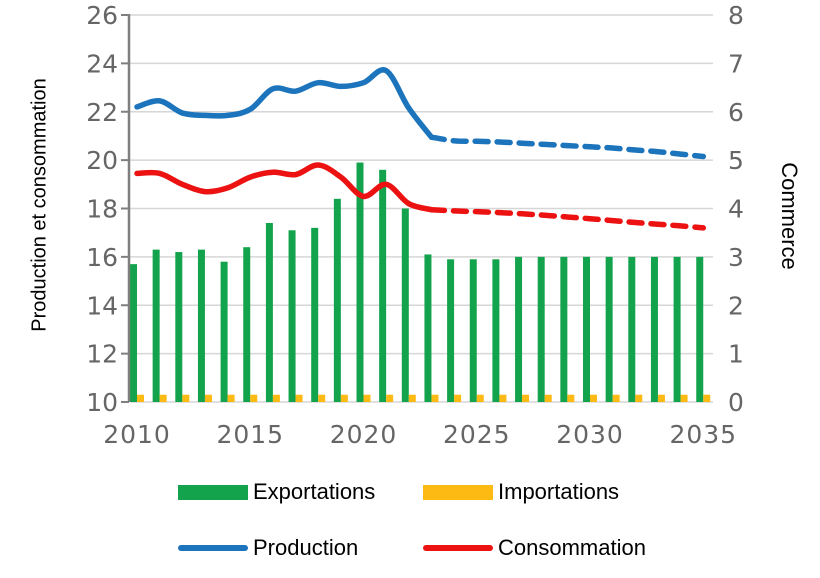 Image resolution: width=820 pixels, height=578 pixels. I want to click on bar-exportations-2019, so click(337, 300).